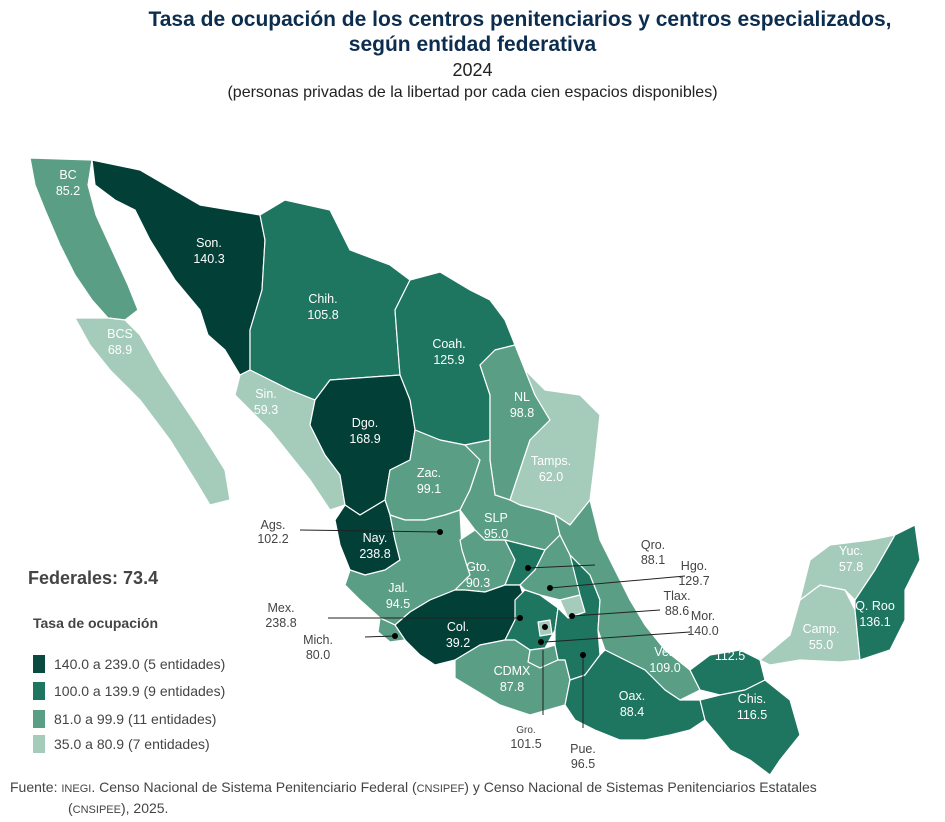 This screenshot has height=822, width=945. What do you see at coordinates (178, 267) in the screenshot?
I see `state-son` at bounding box center [178, 267].